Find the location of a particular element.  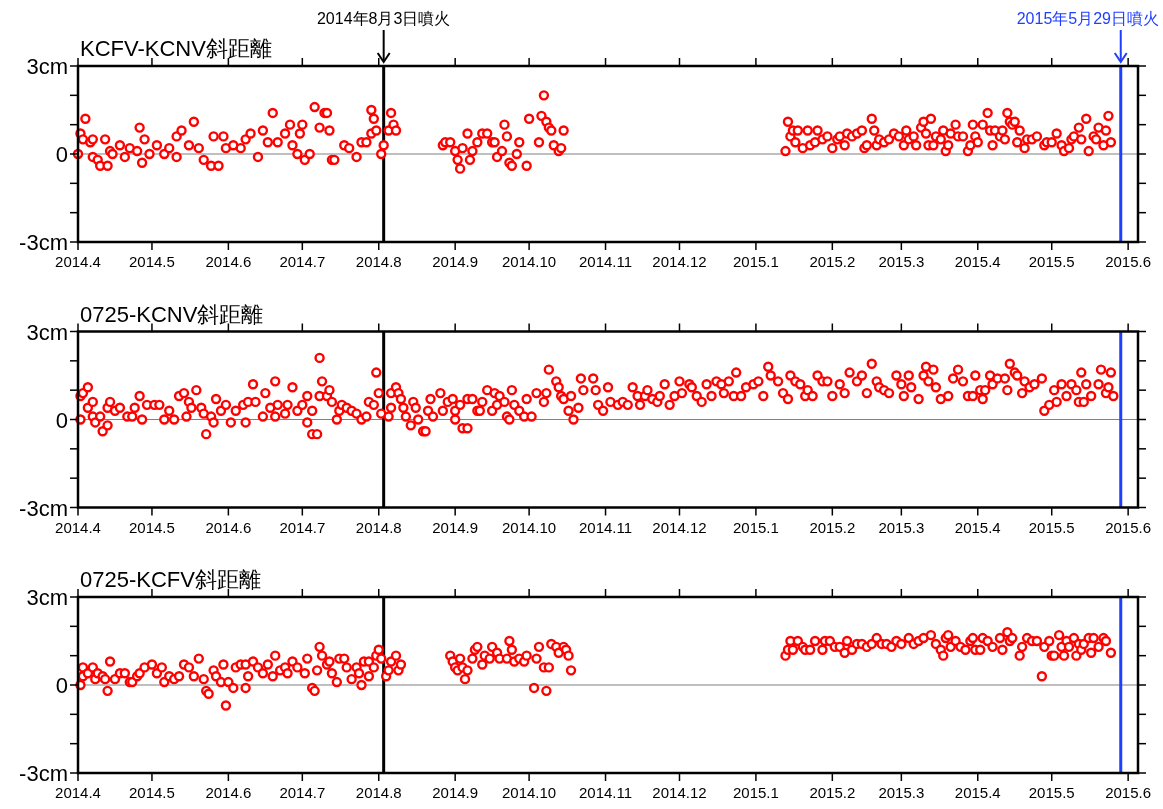

chart-title: KCFV-KCNV斜距離 is located at coordinates (176, 48).